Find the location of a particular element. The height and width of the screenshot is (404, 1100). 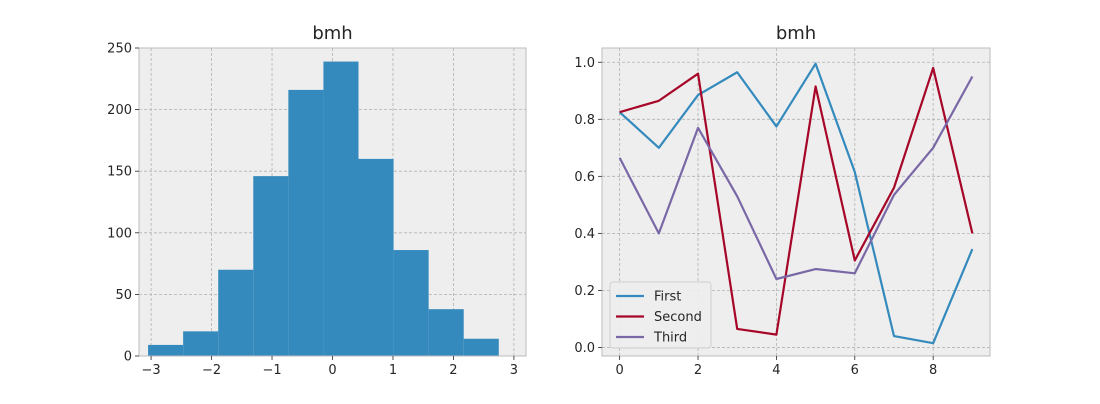

line-chart-legend: First Second Third is located at coordinates (660, 315).